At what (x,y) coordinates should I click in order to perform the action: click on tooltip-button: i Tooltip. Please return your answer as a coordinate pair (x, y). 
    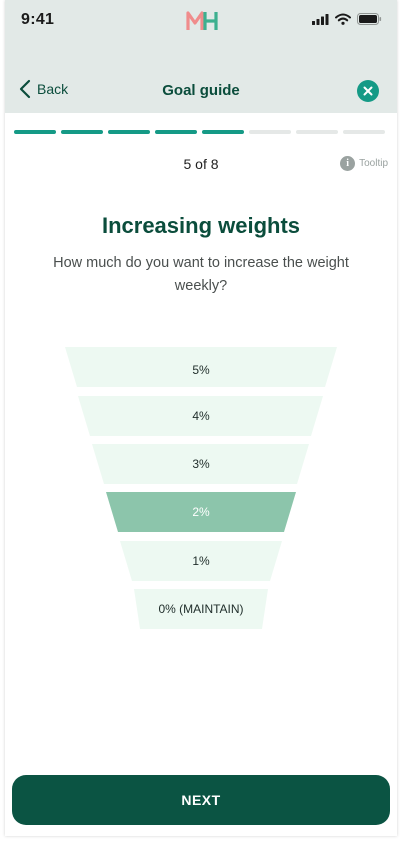
    Looking at the image, I should click on (364, 163).